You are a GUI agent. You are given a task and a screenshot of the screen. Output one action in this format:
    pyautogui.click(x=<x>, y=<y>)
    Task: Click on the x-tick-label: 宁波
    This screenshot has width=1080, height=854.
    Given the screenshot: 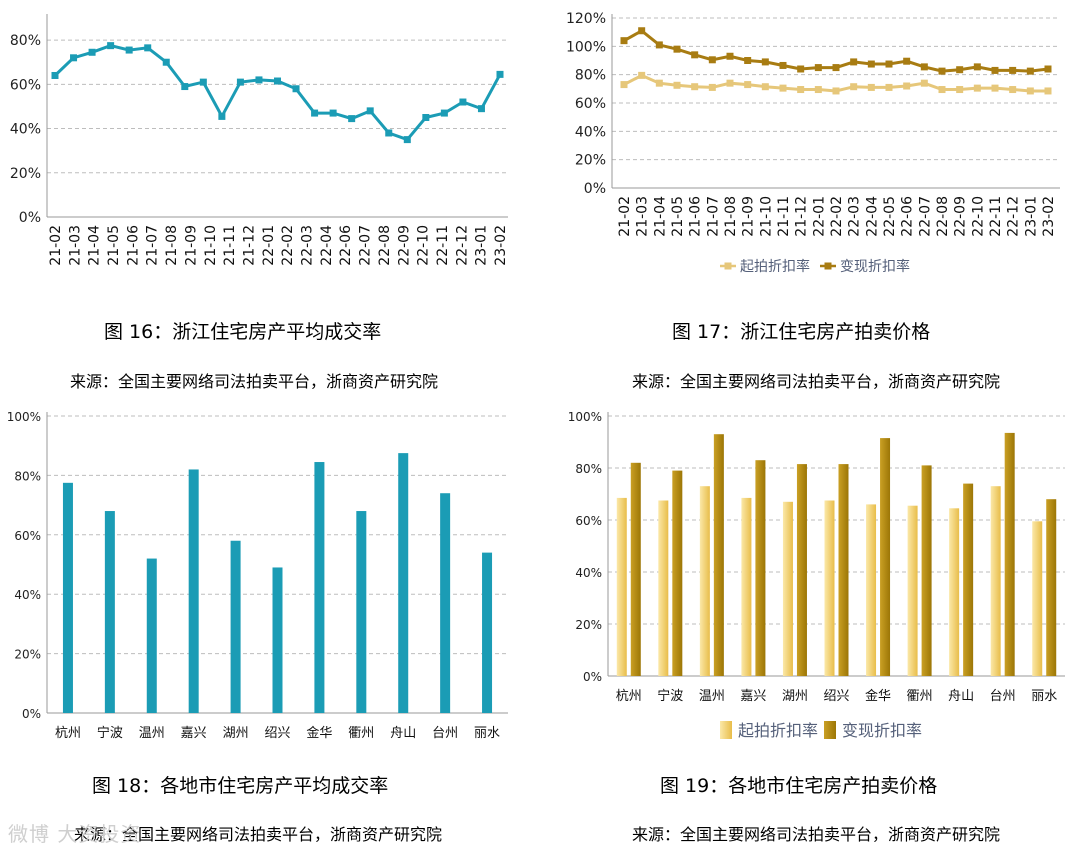 What is the action you would take?
    pyautogui.click(x=110, y=733)
    